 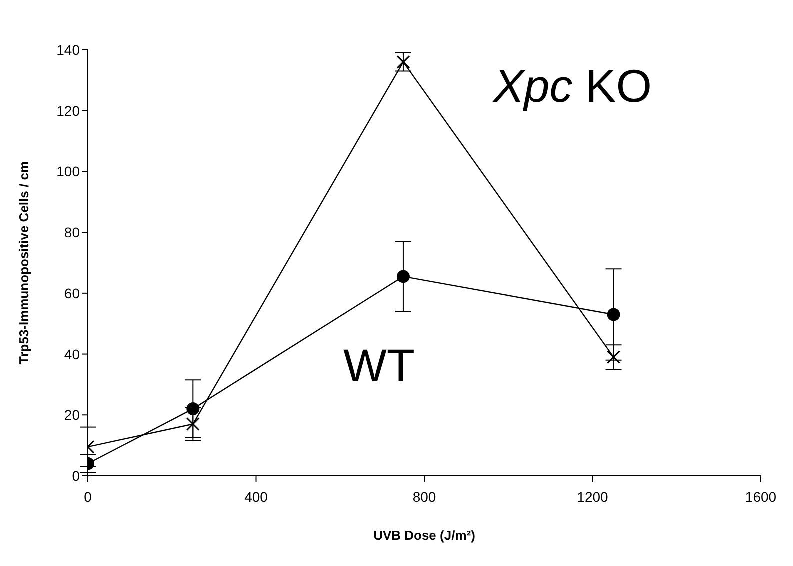 What do you see at coordinates (72, 415) in the screenshot?
I see `y-tick-label: 20` at bounding box center [72, 415].